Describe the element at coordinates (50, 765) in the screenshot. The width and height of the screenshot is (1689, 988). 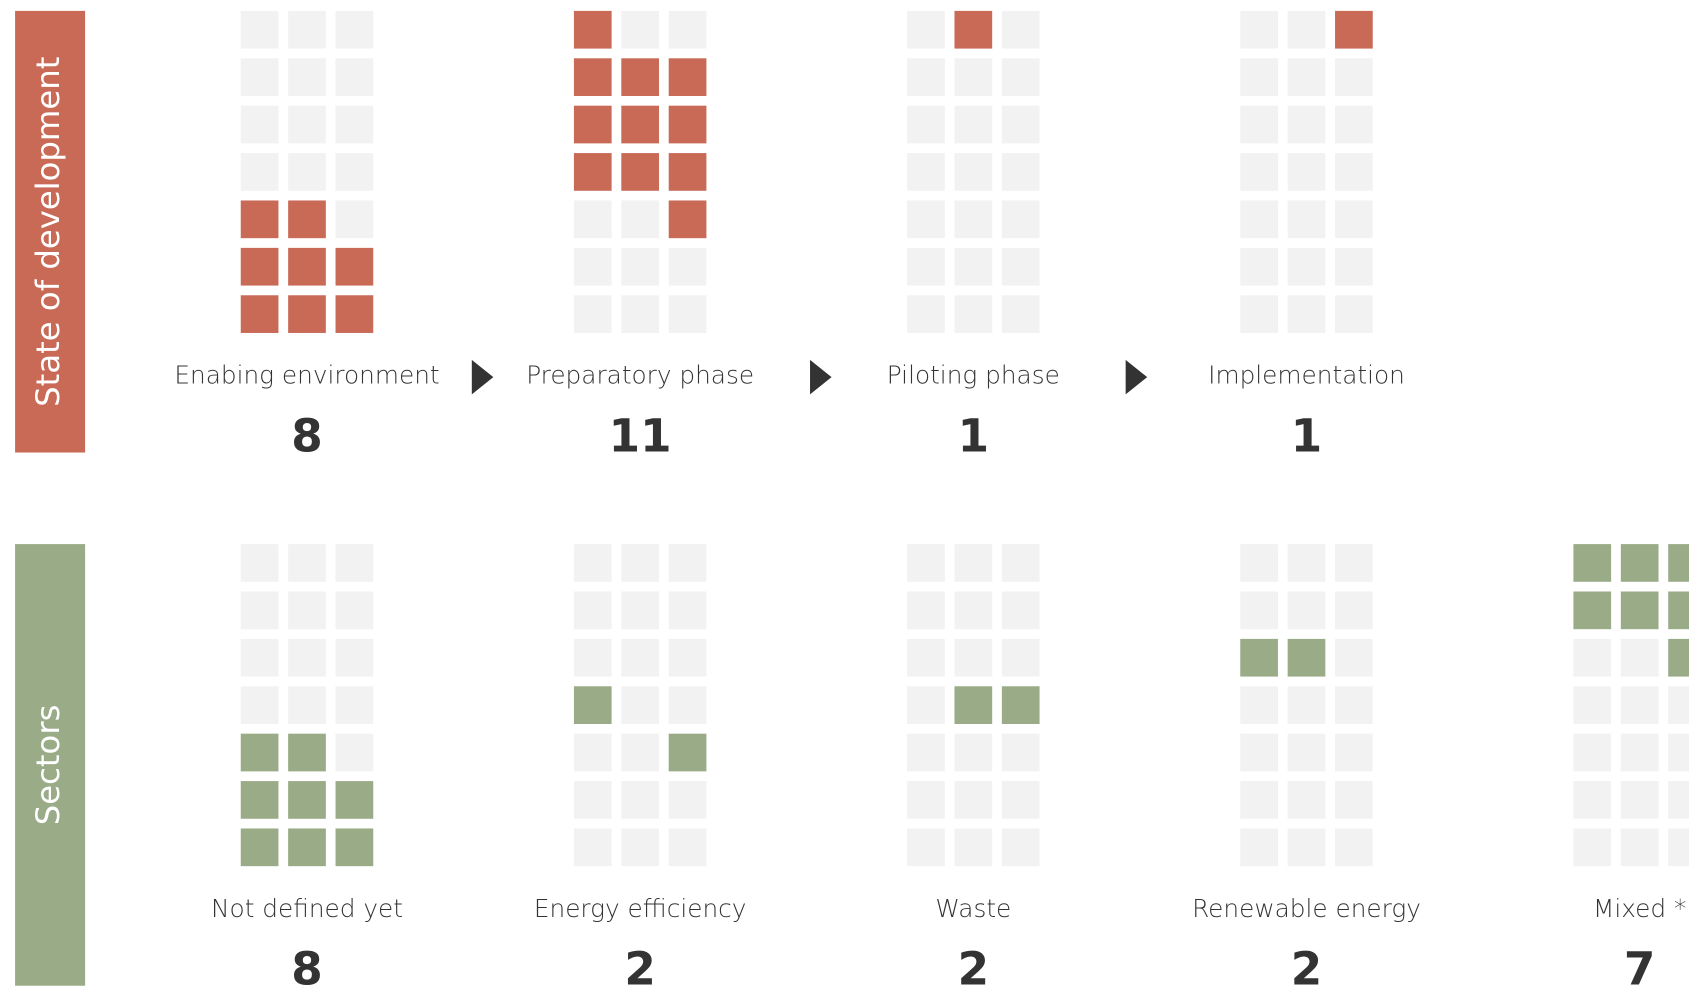
I see `side-bar` at that location.